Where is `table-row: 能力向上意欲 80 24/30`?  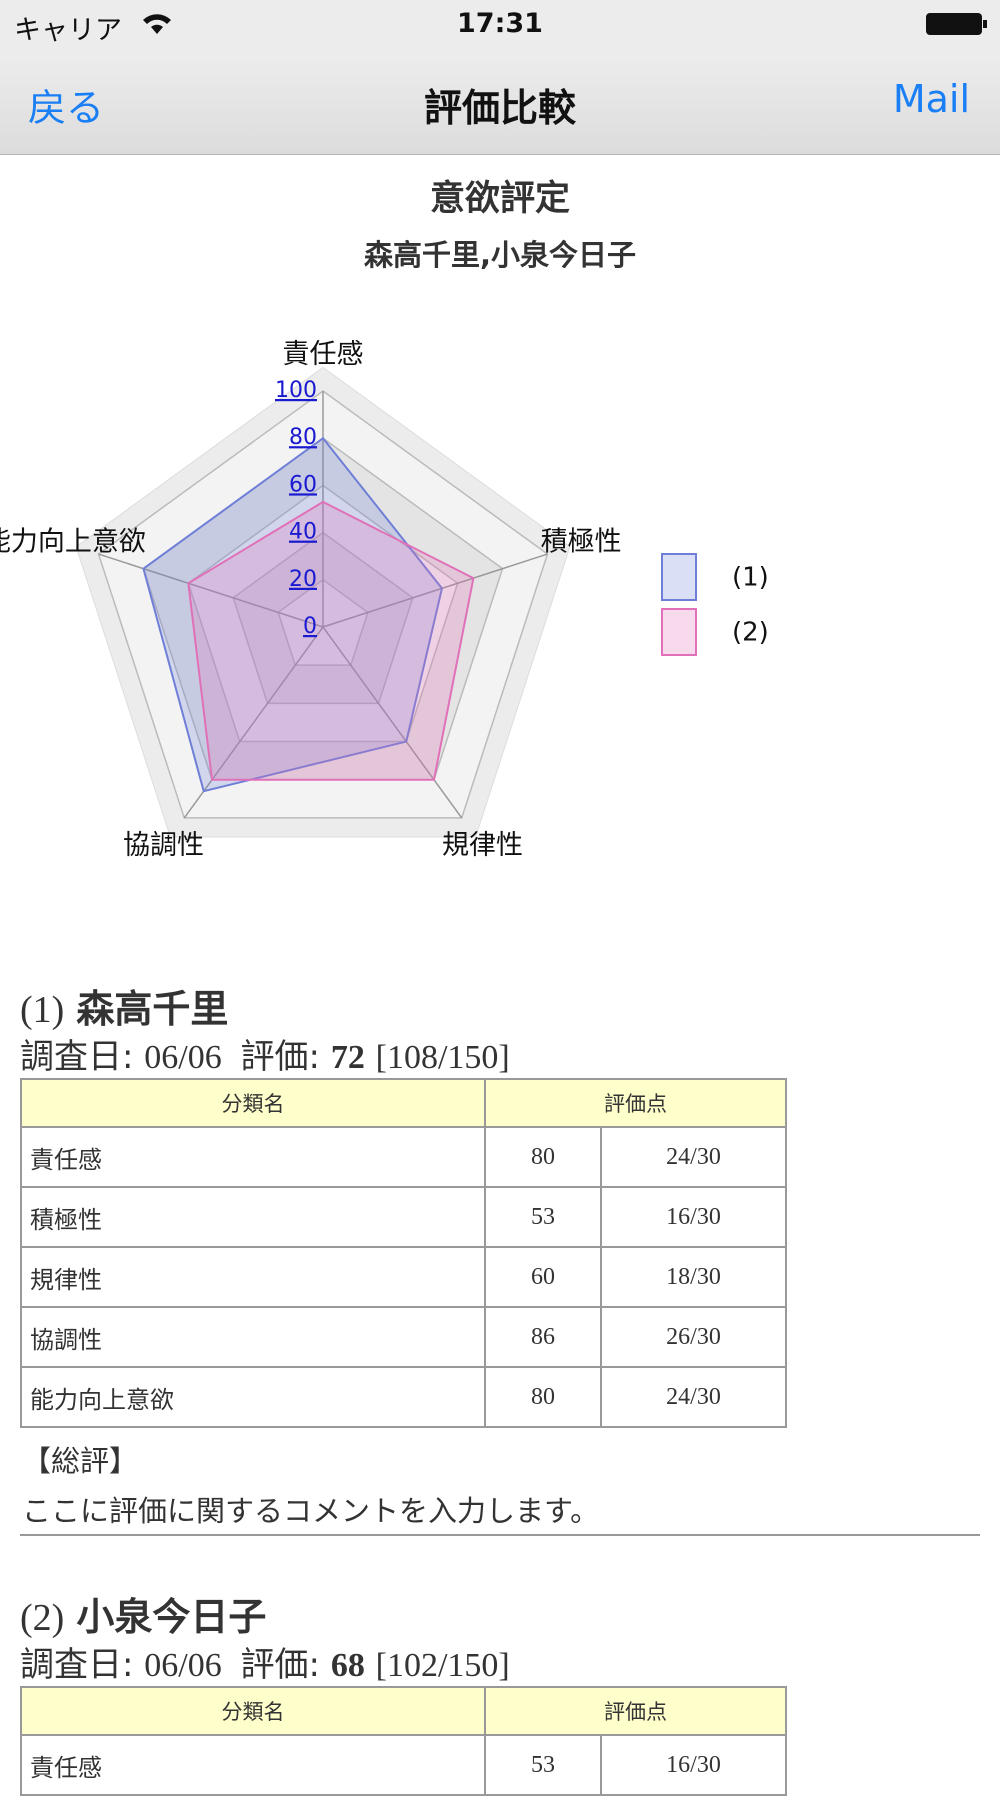
table-row: 能力向上意欲 80 24/30 is located at coordinates (403, 1397).